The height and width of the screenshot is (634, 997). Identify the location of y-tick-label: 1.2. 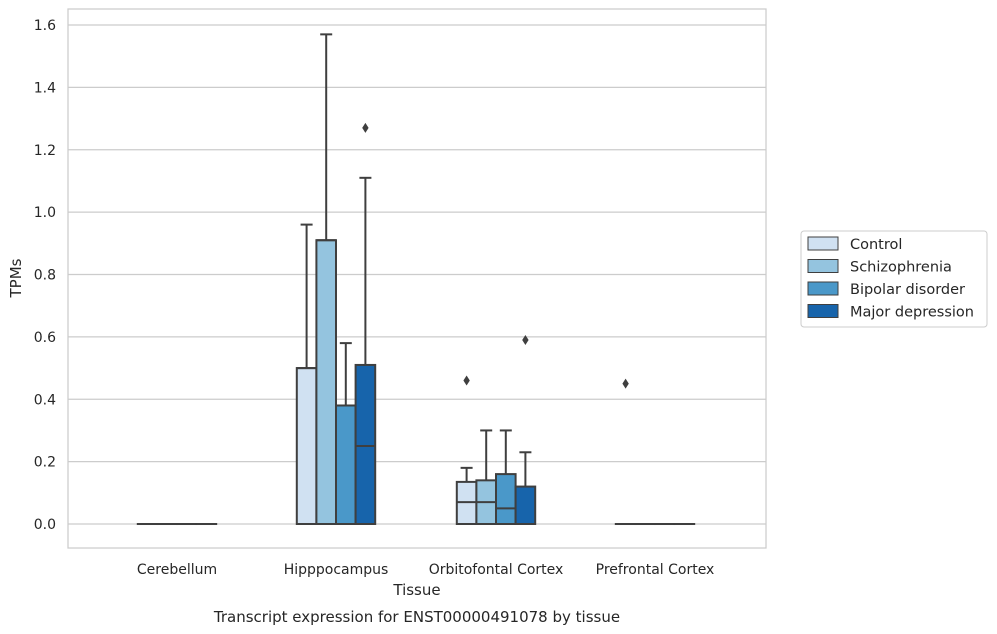
(45, 151).